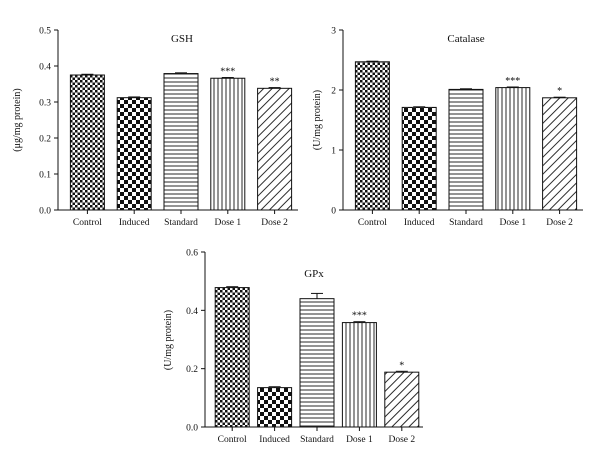 This screenshot has height=467, width=600. What do you see at coordinates (182, 39) in the screenshot?
I see `chart-title: GSH` at bounding box center [182, 39].